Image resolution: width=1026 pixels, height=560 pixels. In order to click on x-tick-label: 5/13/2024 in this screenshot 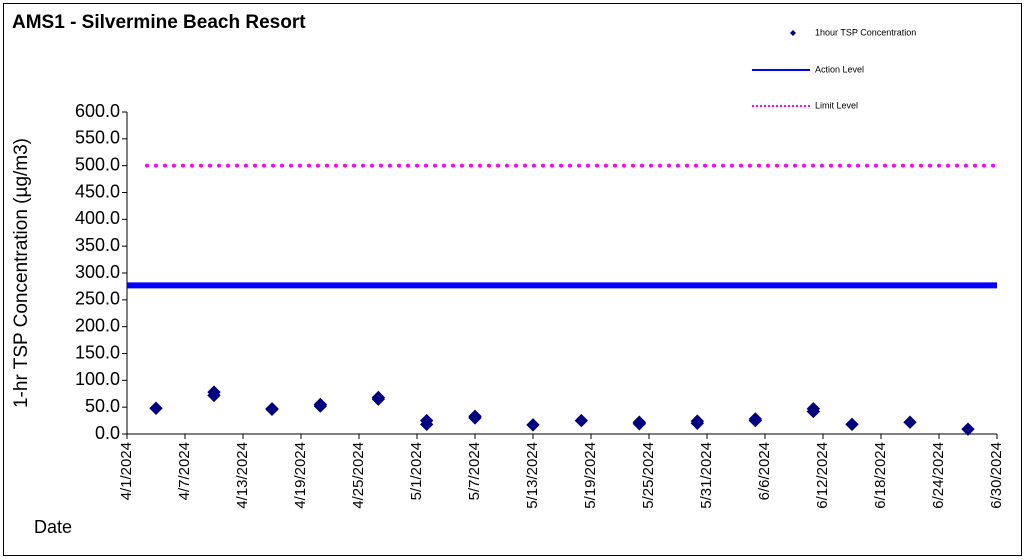, I will do `click(532, 475)`.